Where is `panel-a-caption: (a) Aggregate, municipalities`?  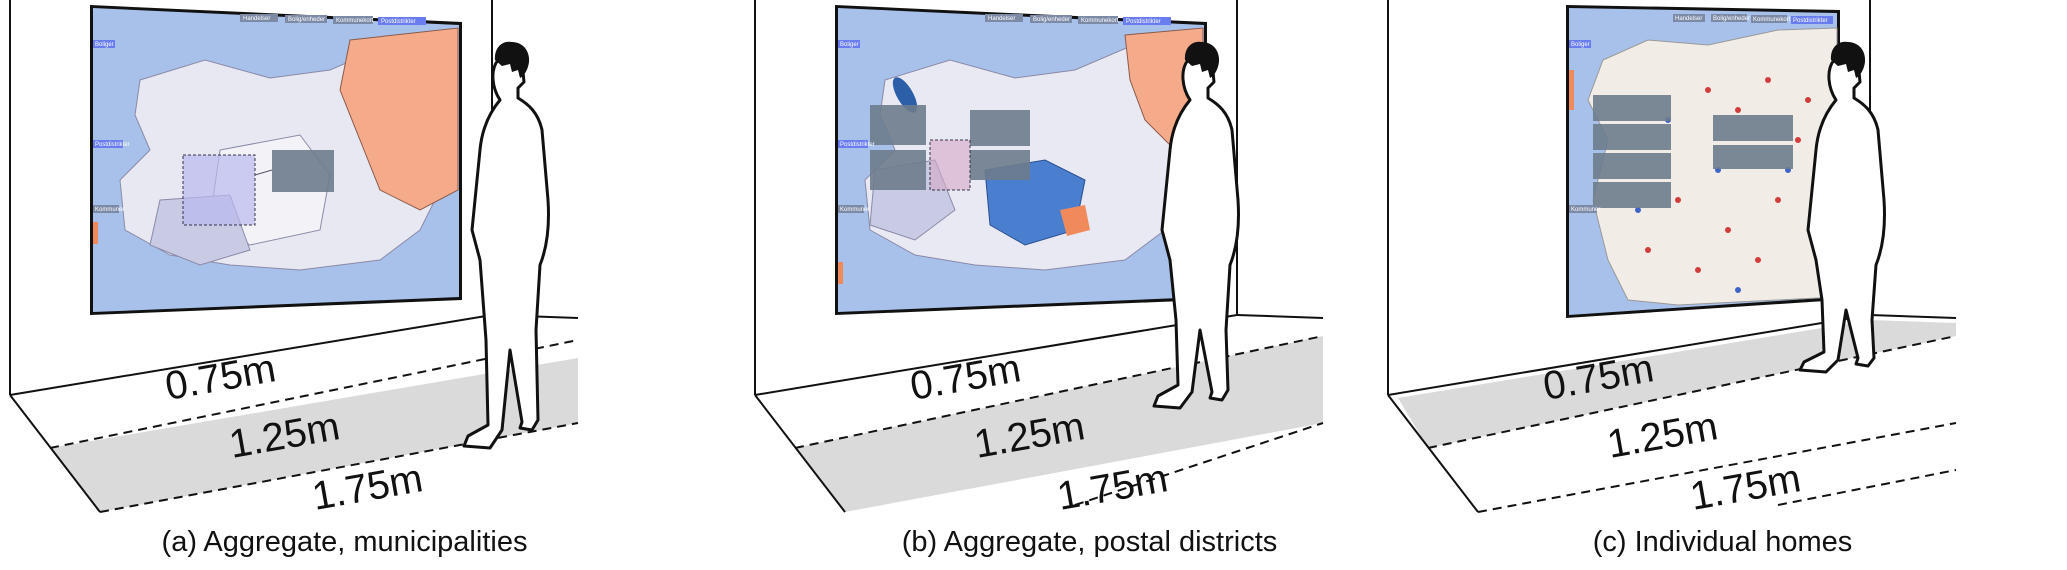
panel-a-caption: (a) Aggregate, municipalities is located at coordinates (344, 542).